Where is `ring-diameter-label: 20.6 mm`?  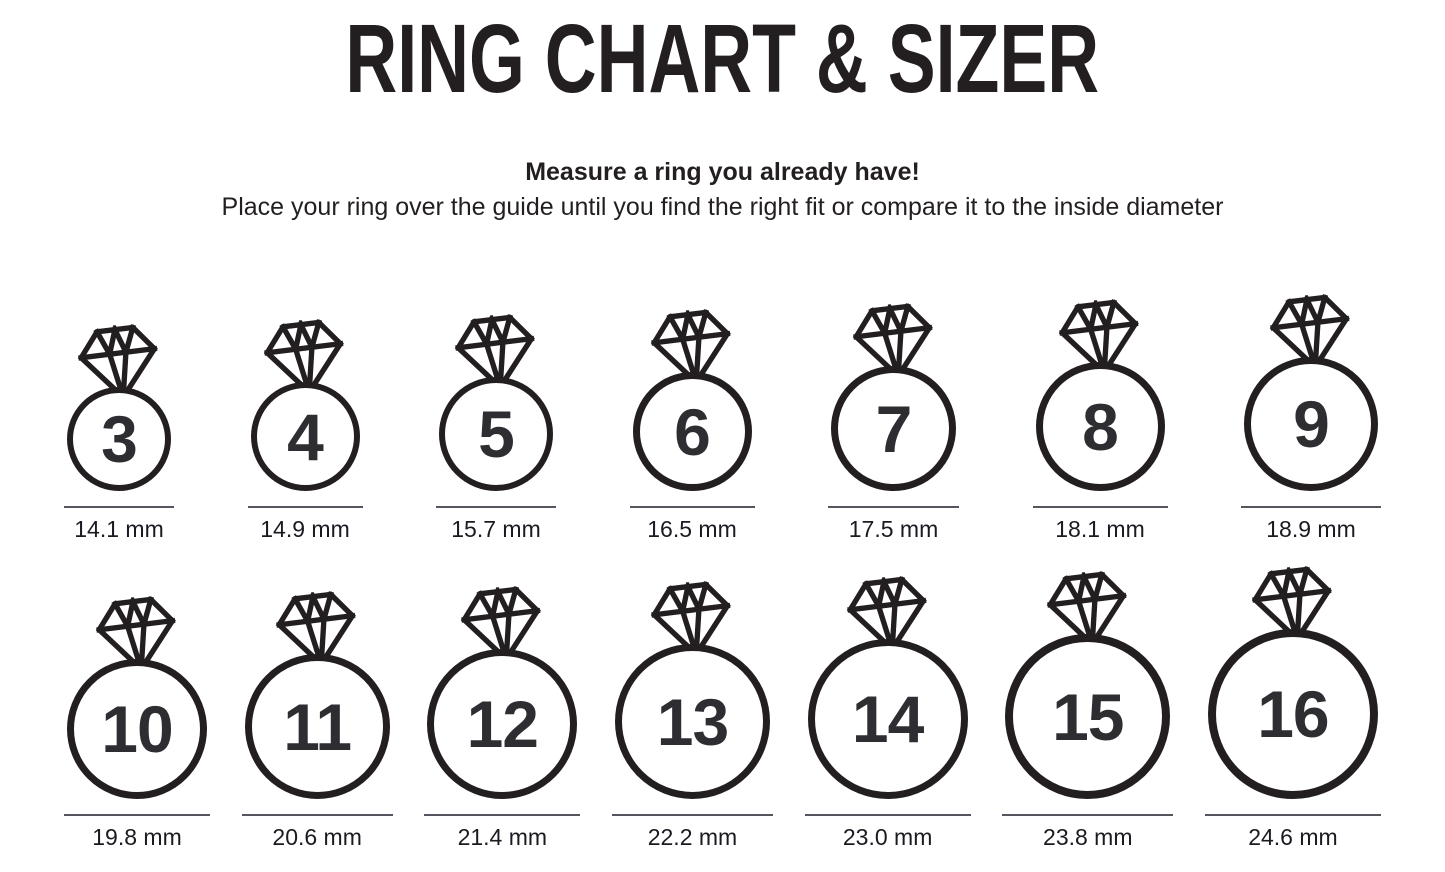 ring-diameter-label: 20.6 mm is located at coordinates (317, 837).